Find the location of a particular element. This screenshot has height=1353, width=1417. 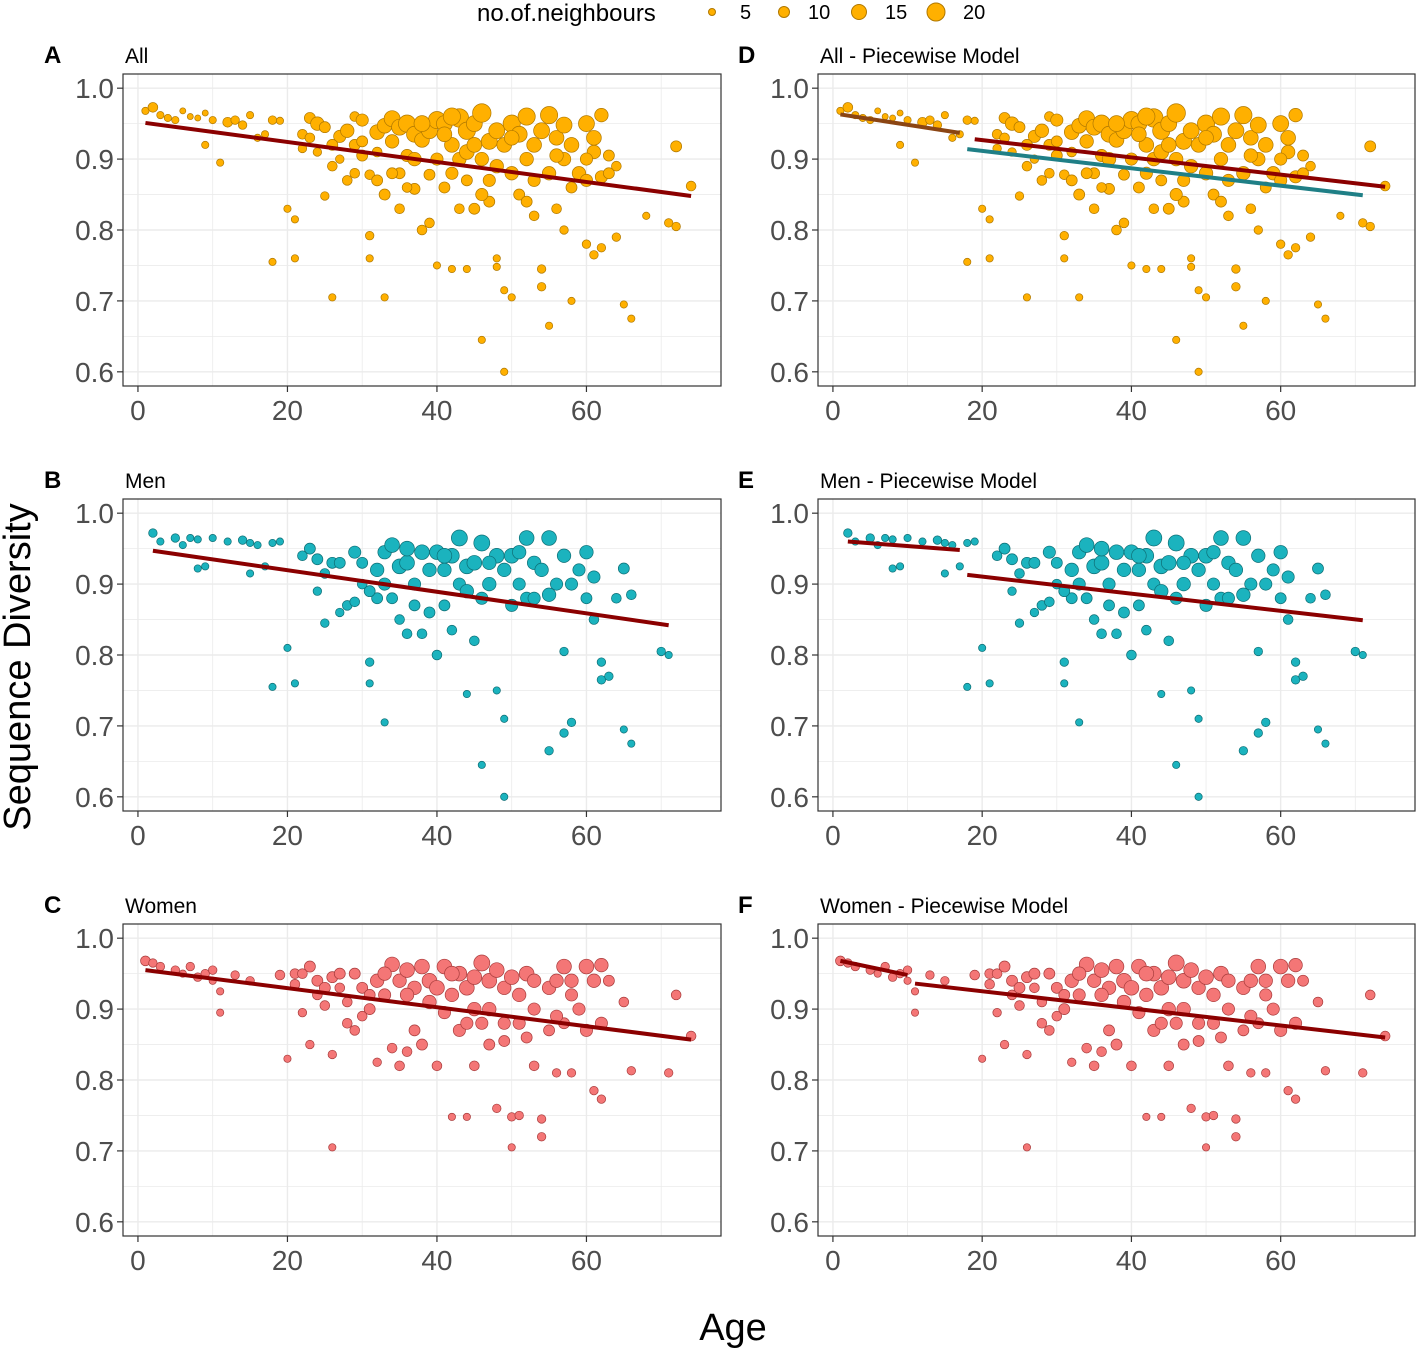

legend-label-10: 10 is located at coordinates (819, 13).